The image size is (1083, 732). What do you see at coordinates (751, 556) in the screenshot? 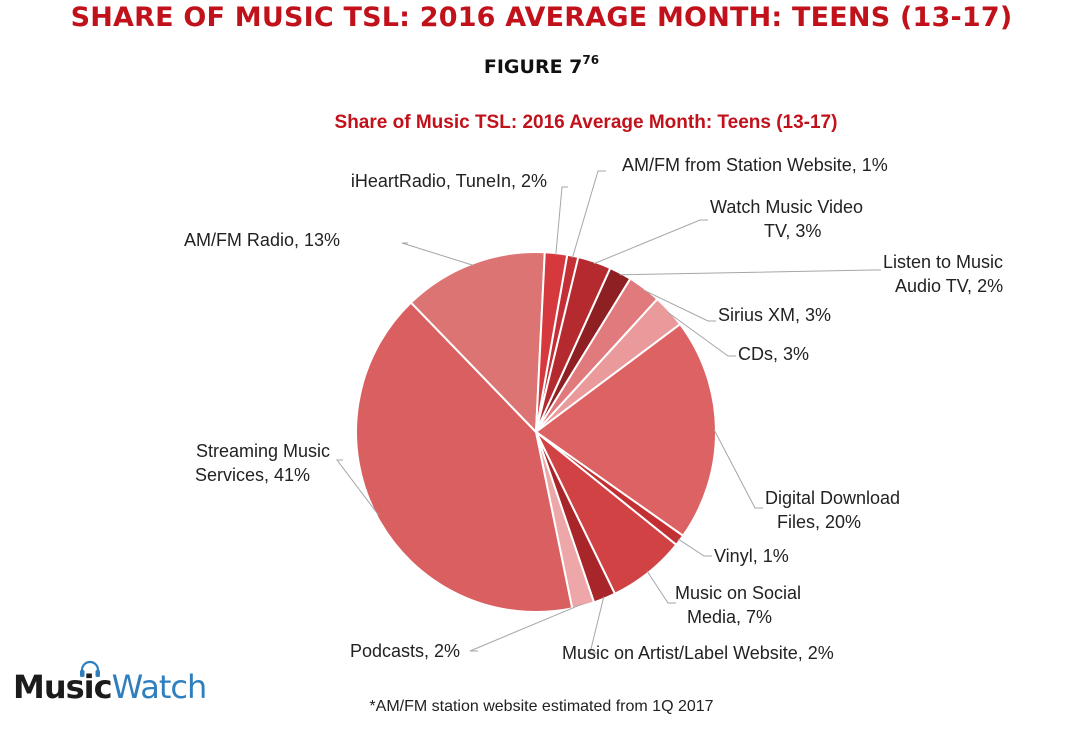
I see `slice-label: Vinyl, 1%` at bounding box center [751, 556].